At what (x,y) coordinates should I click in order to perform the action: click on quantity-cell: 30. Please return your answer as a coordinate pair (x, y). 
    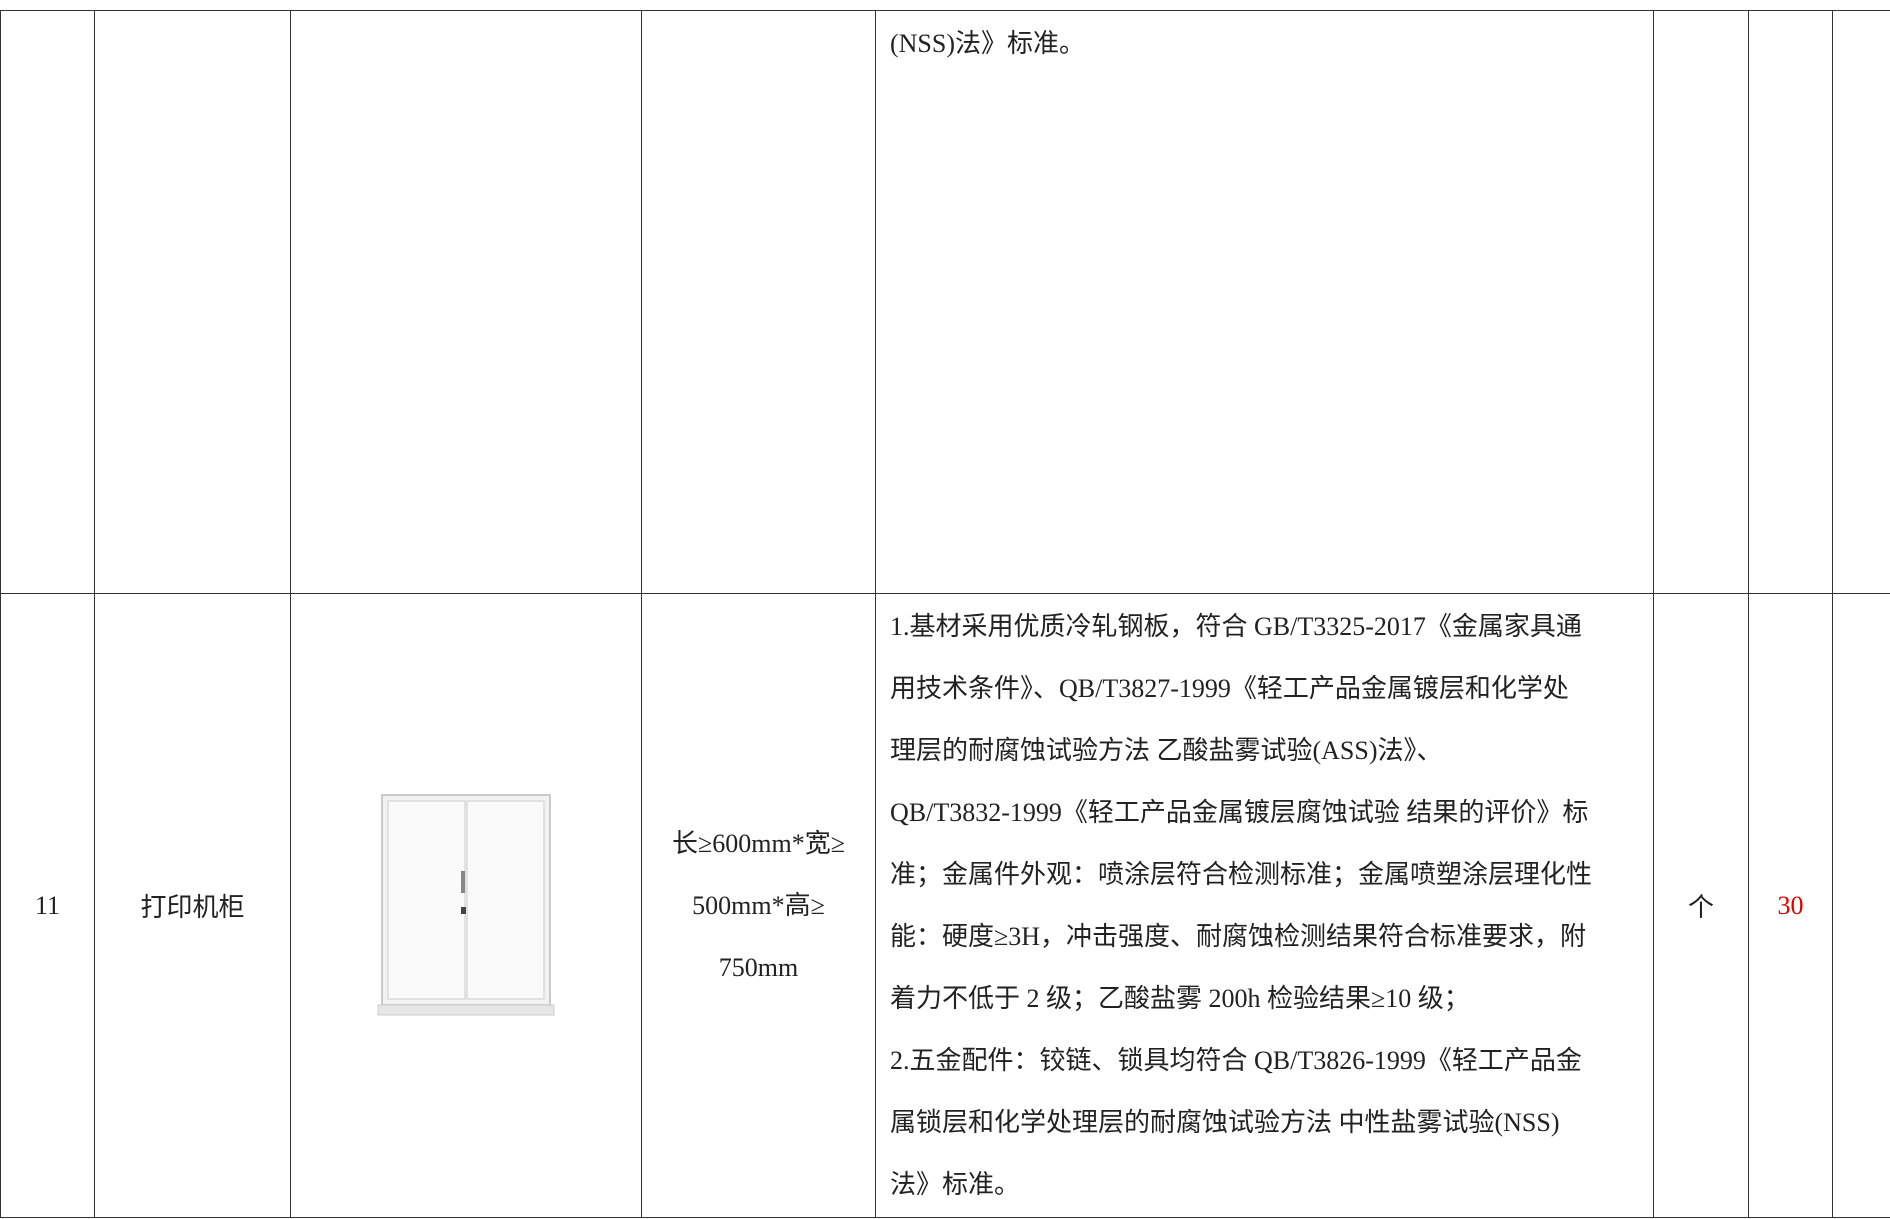
    Looking at the image, I should click on (1790, 905).